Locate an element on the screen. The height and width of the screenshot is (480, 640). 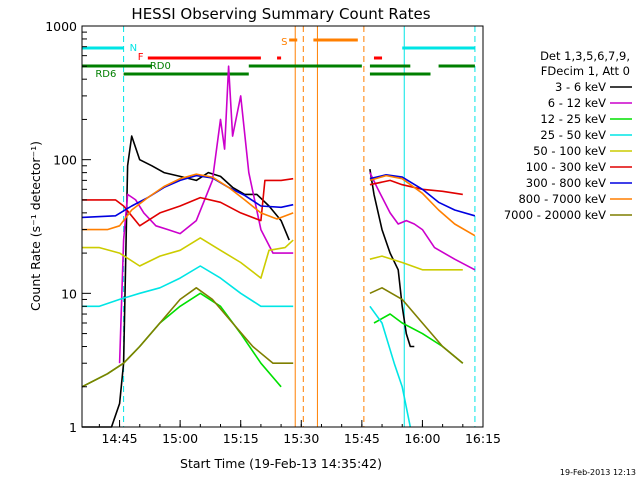
x-tick-label: 15:00 is located at coordinates (180, 438).